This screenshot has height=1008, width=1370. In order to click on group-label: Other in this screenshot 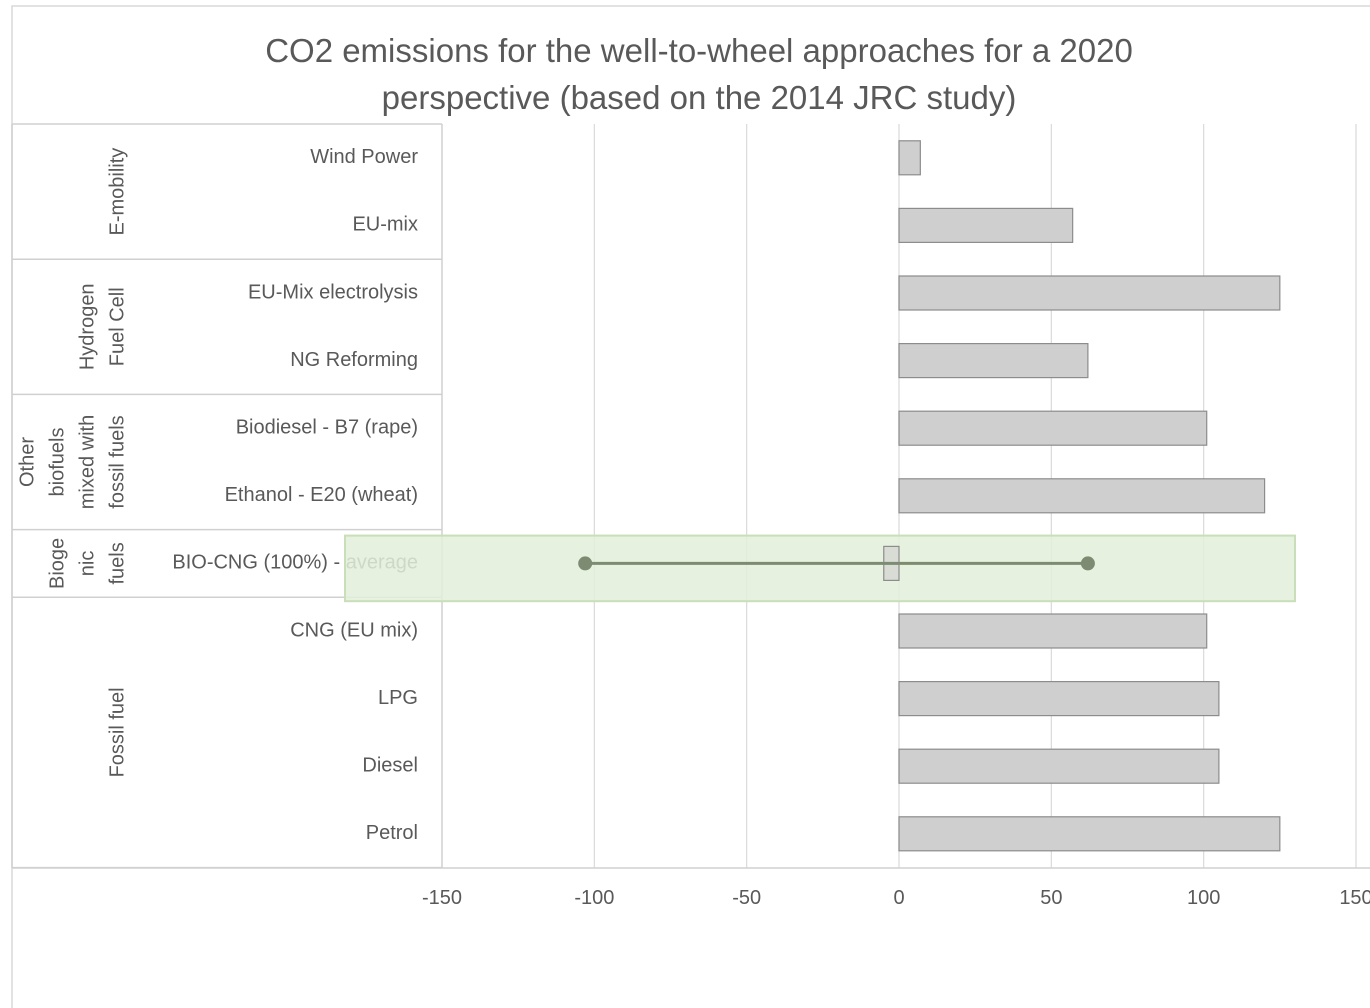, I will do `click(27, 462)`.